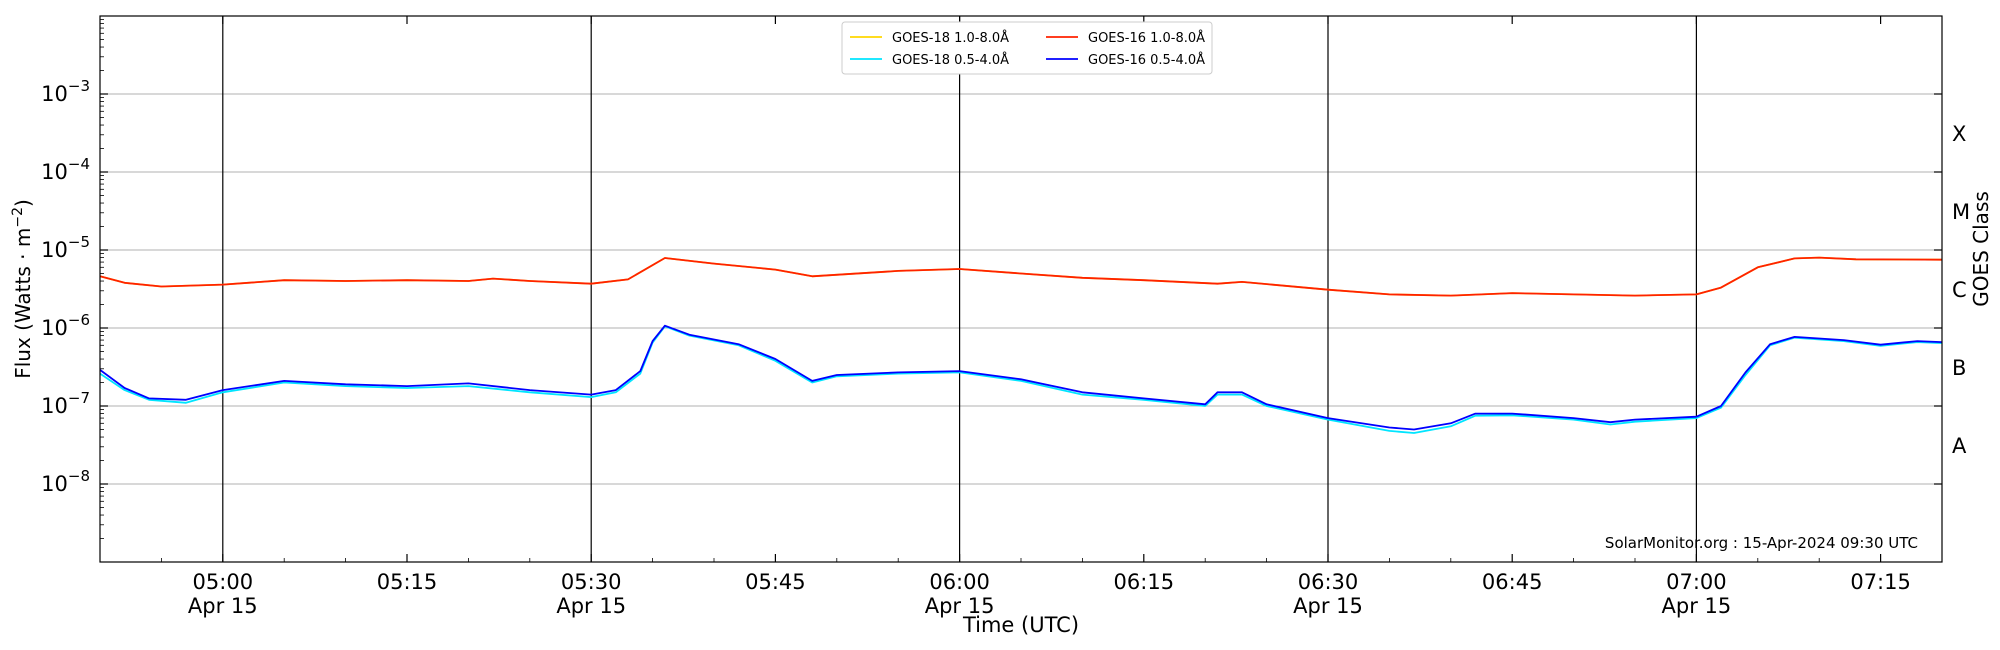  I want to click on source-annotation: SolarMonitor.org : 15-Apr-2024 09:30 UTC, so click(1761, 543).